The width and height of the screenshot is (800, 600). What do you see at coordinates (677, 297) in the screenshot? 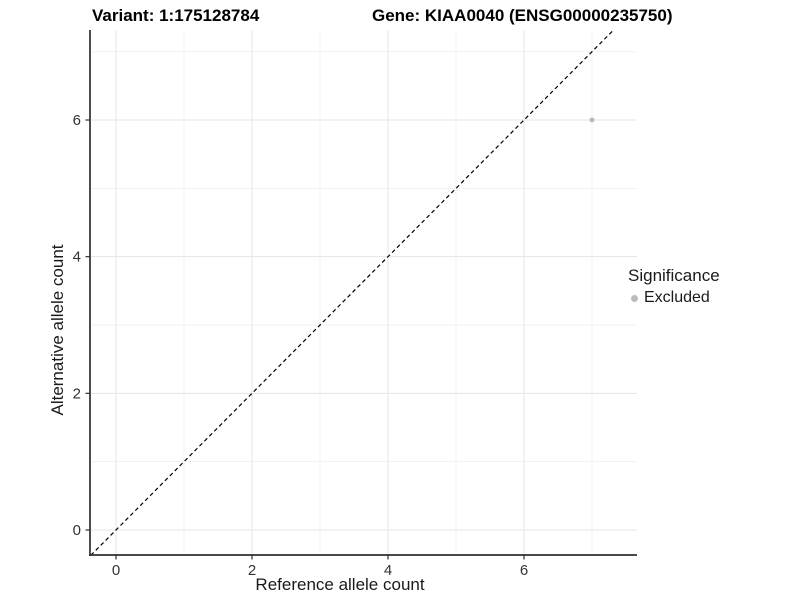
I see `legend-item-label: Excluded` at bounding box center [677, 297].